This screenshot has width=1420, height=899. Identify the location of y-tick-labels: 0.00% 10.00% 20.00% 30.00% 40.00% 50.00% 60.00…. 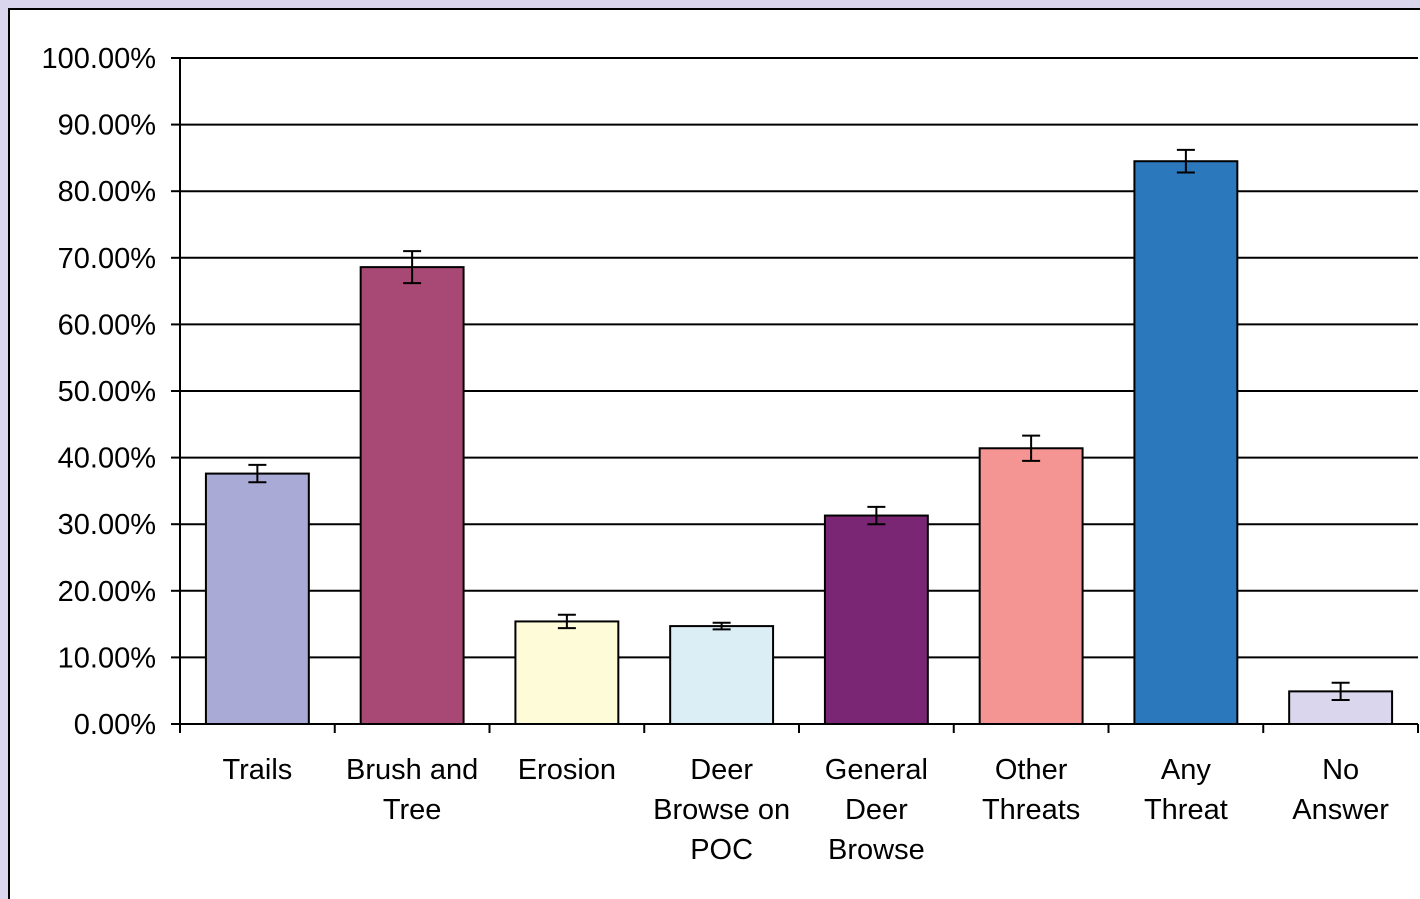
(99, 392).